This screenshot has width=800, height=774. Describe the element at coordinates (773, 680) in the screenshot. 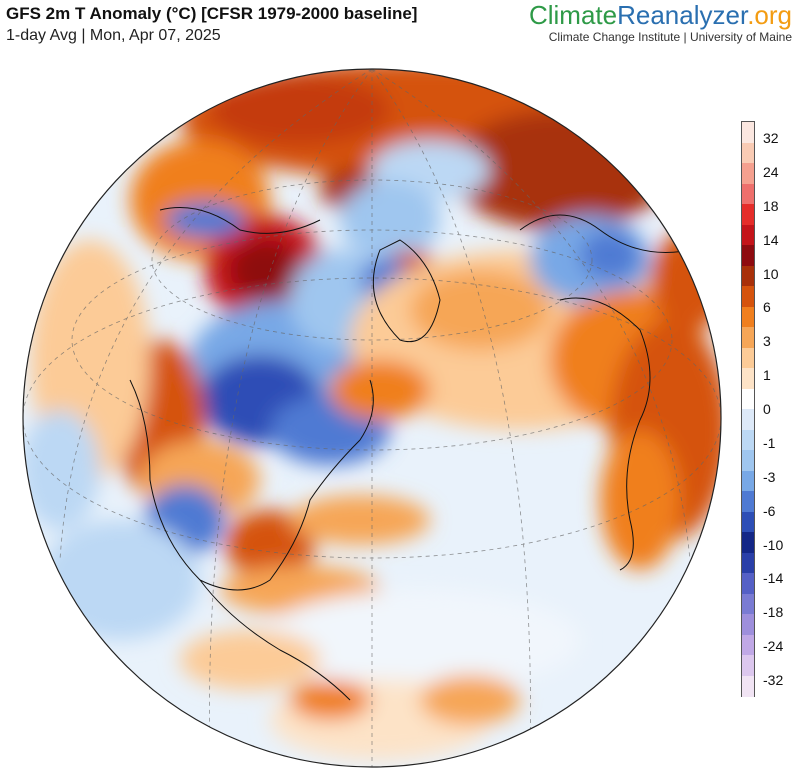

I see `legend-label: -32` at that location.